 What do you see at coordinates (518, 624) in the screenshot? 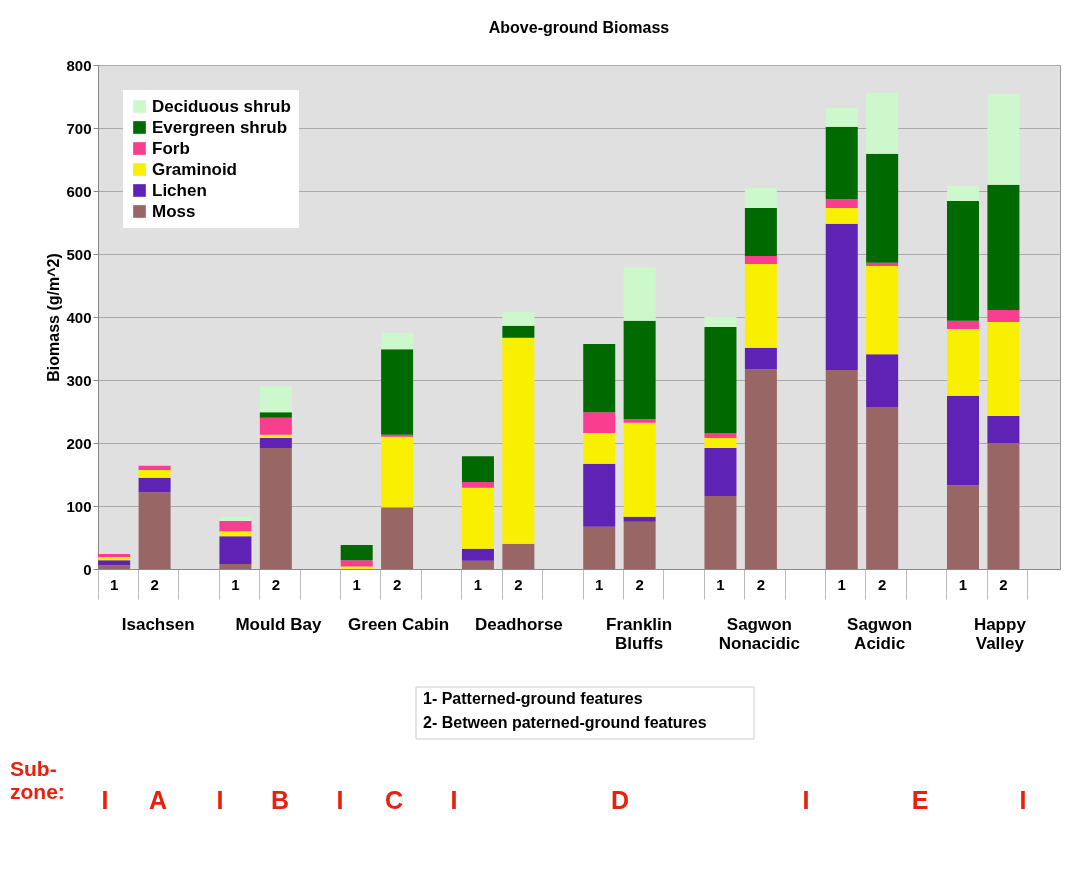
I see `text: Deadhorse` at bounding box center [518, 624].